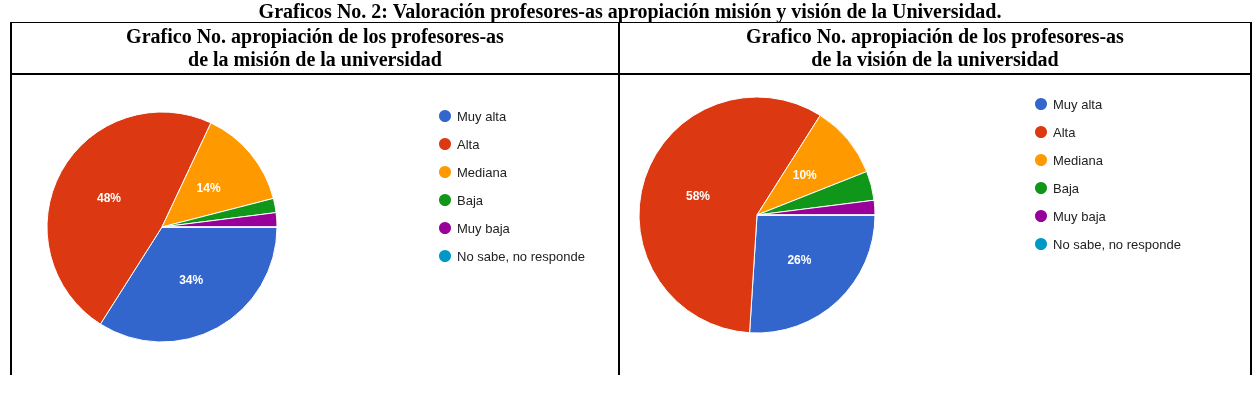  I want to click on chart-title: Grafico No. apropiación de los profesores-as de la misión de la universidad, so click(315, 49).